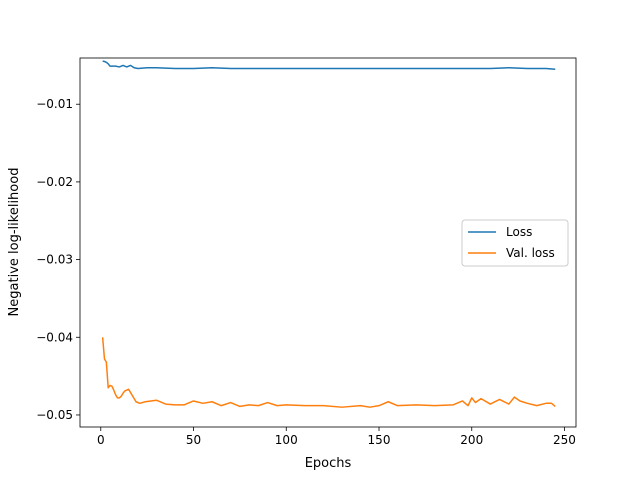 Image resolution: width=640 pixels, height=480 pixels. I want to click on x-tick-label: 50, so click(193, 440).